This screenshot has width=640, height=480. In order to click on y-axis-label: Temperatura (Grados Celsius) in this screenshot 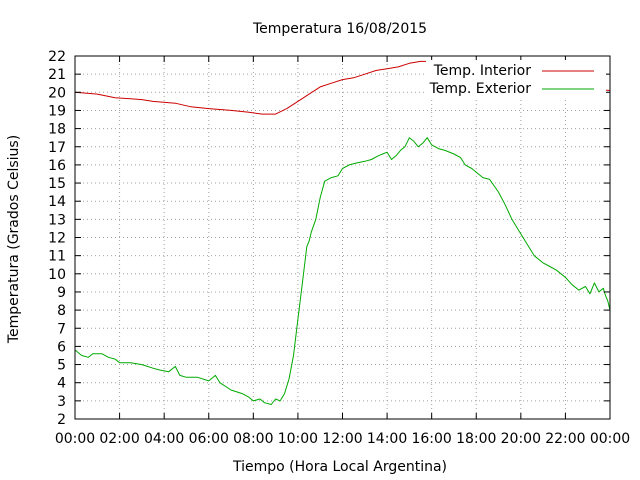, I will do `click(14, 239)`.